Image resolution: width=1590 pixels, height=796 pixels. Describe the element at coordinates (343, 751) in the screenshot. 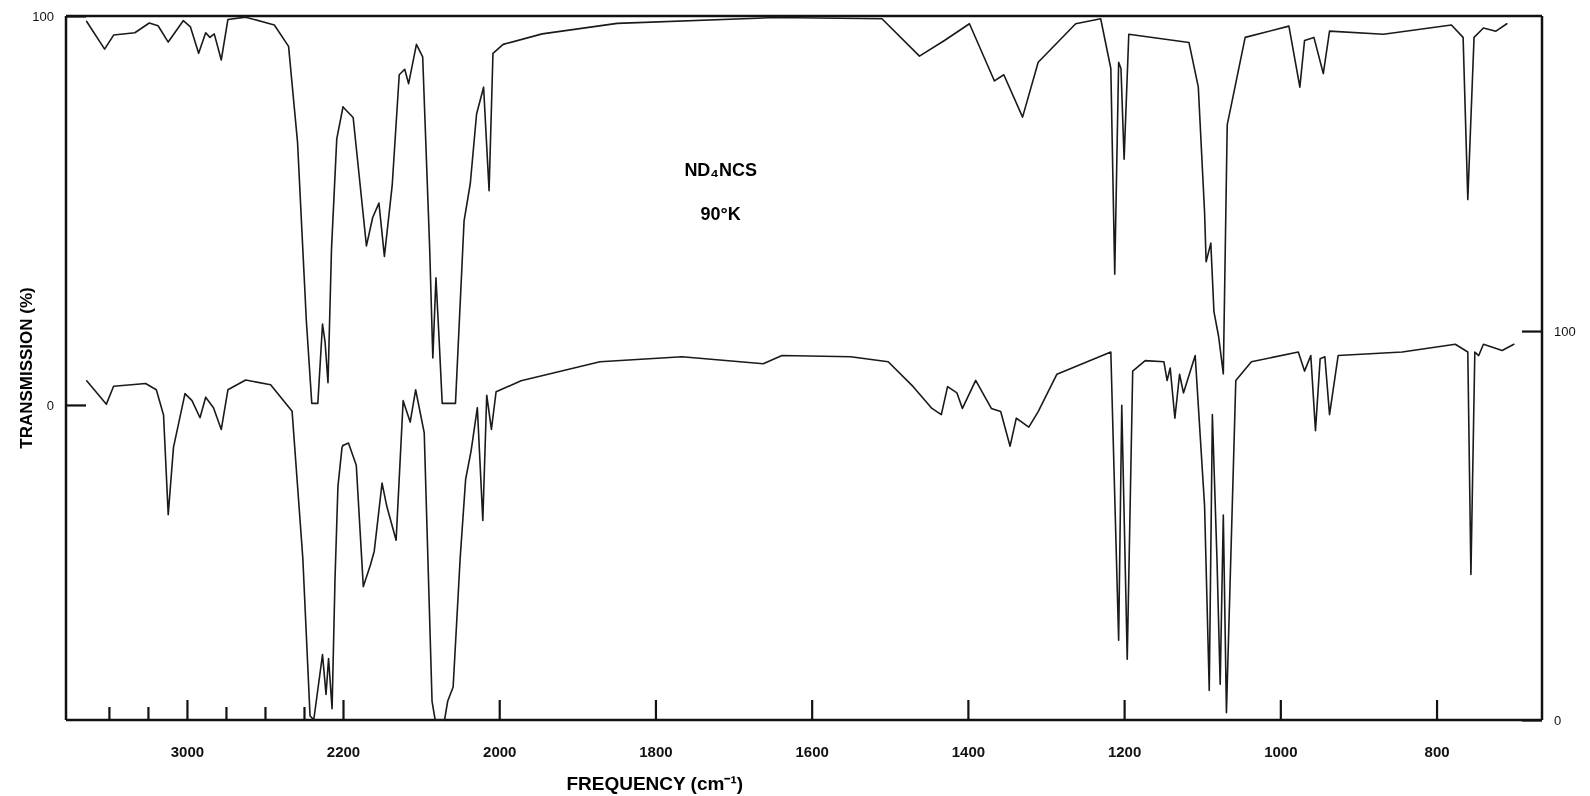

I see `x-tick-label: 2200` at that location.